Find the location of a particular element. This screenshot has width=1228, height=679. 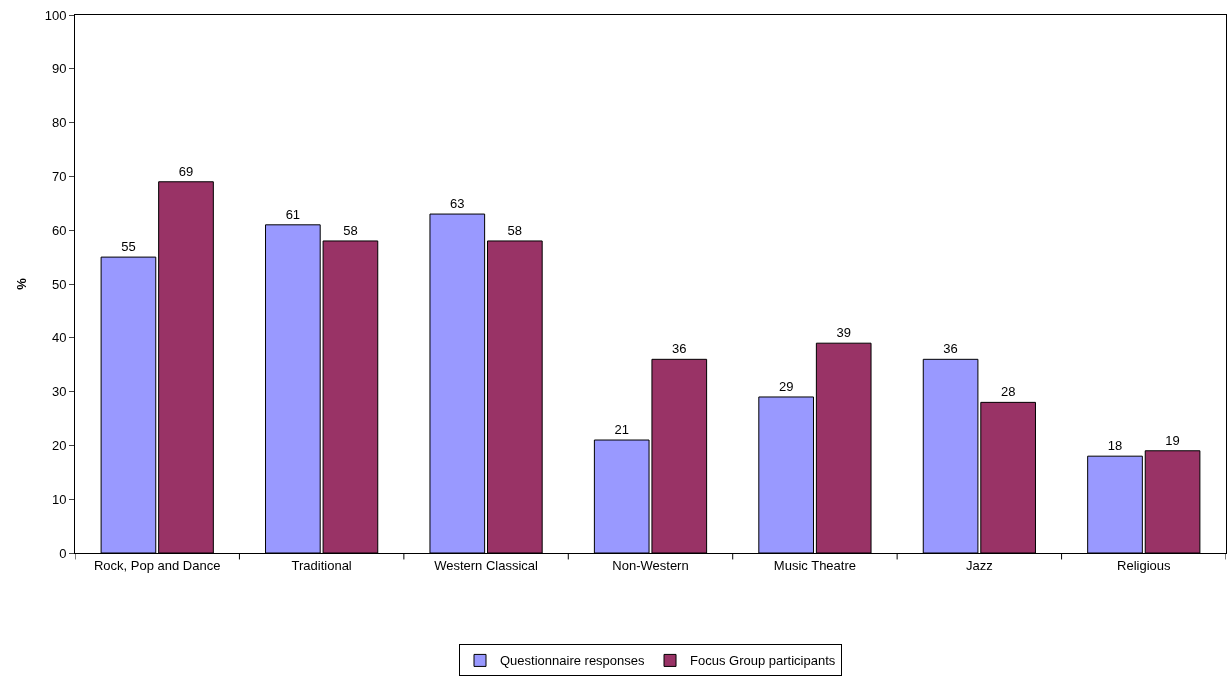

data-label: 63 is located at coordinates (457, 204).